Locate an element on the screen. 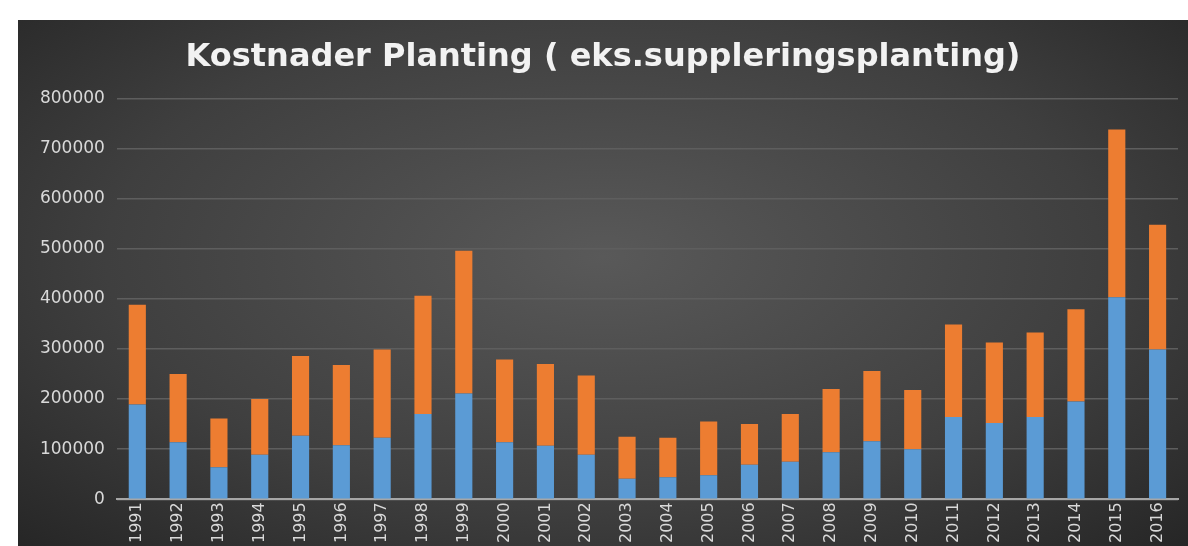 The width and height of the screenshot is (1188, 546). y-tick-label: 500000 is located at coordinates (72, 247).